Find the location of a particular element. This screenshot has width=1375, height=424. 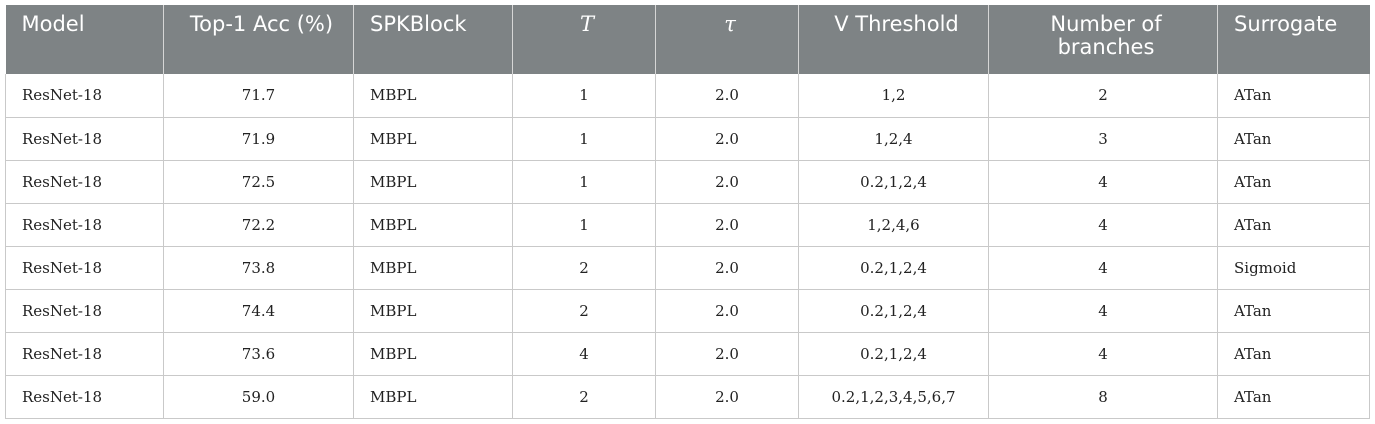

header-v-threshold: V Threshold is located at coordinates (893, 39).